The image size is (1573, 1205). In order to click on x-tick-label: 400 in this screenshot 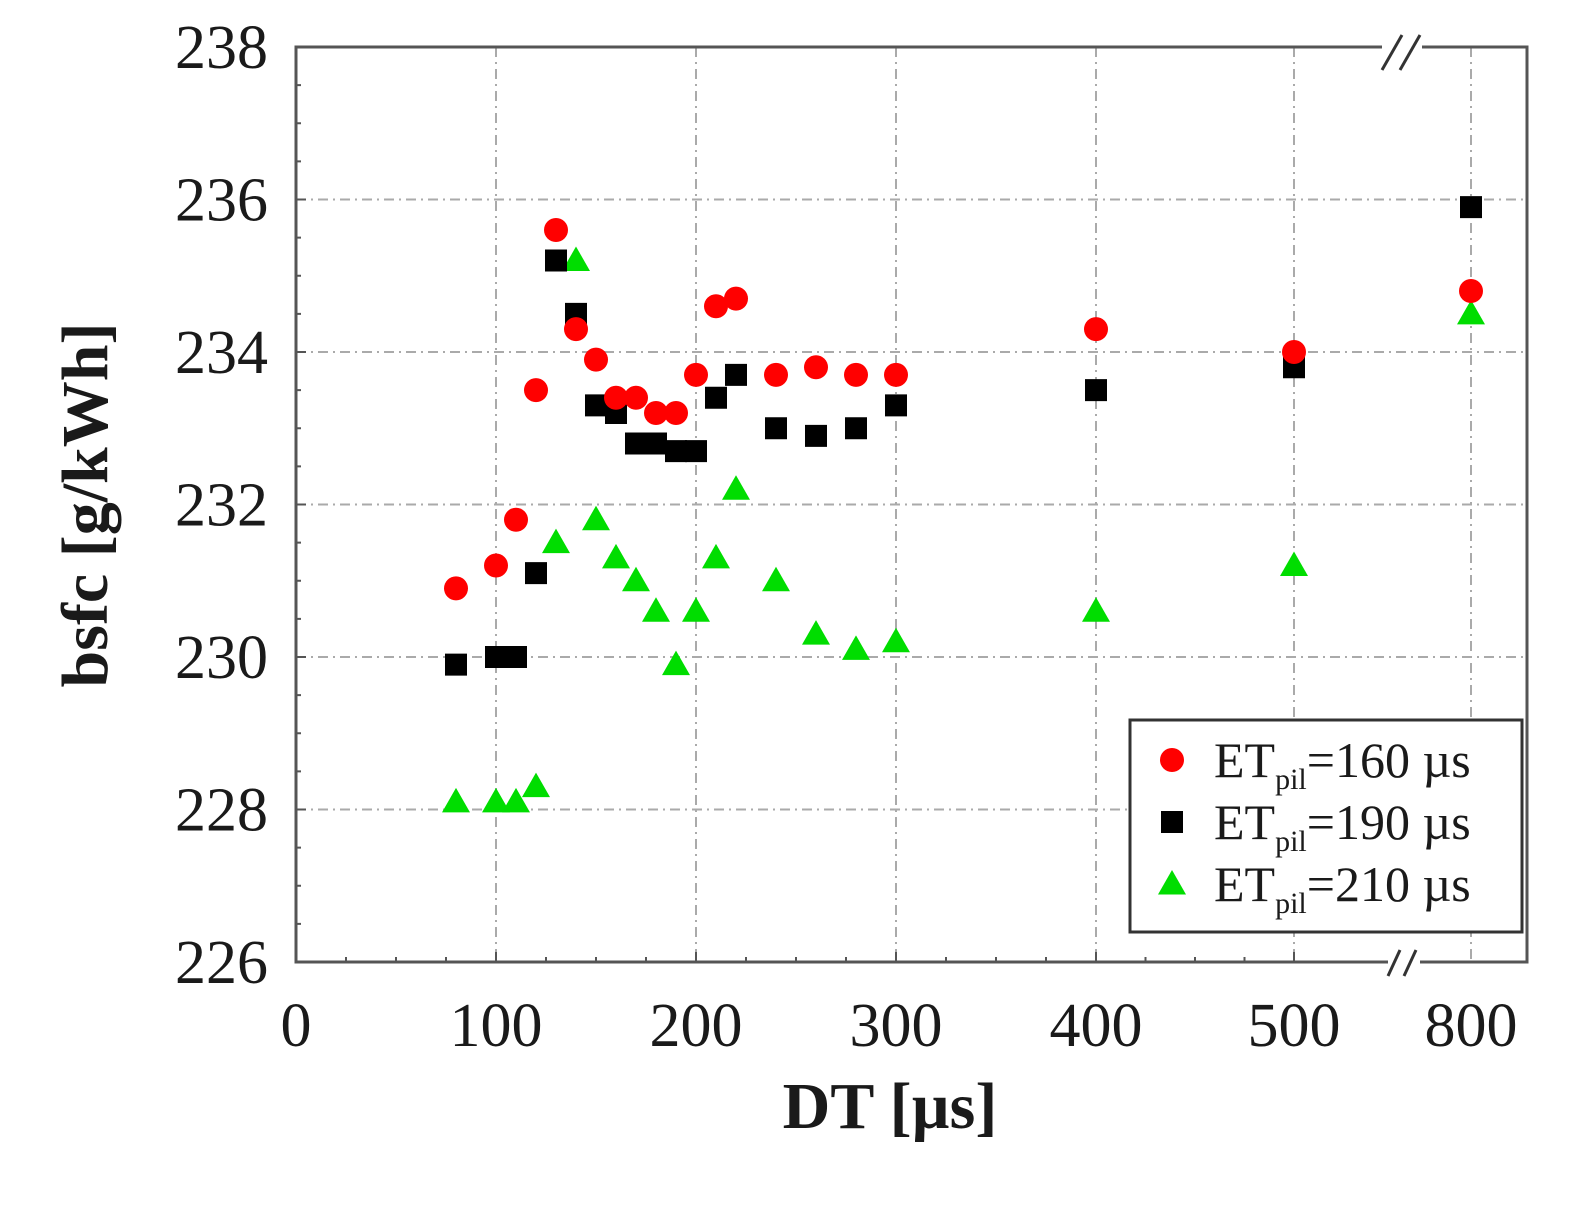, I will do `click(1096, 1026)`.